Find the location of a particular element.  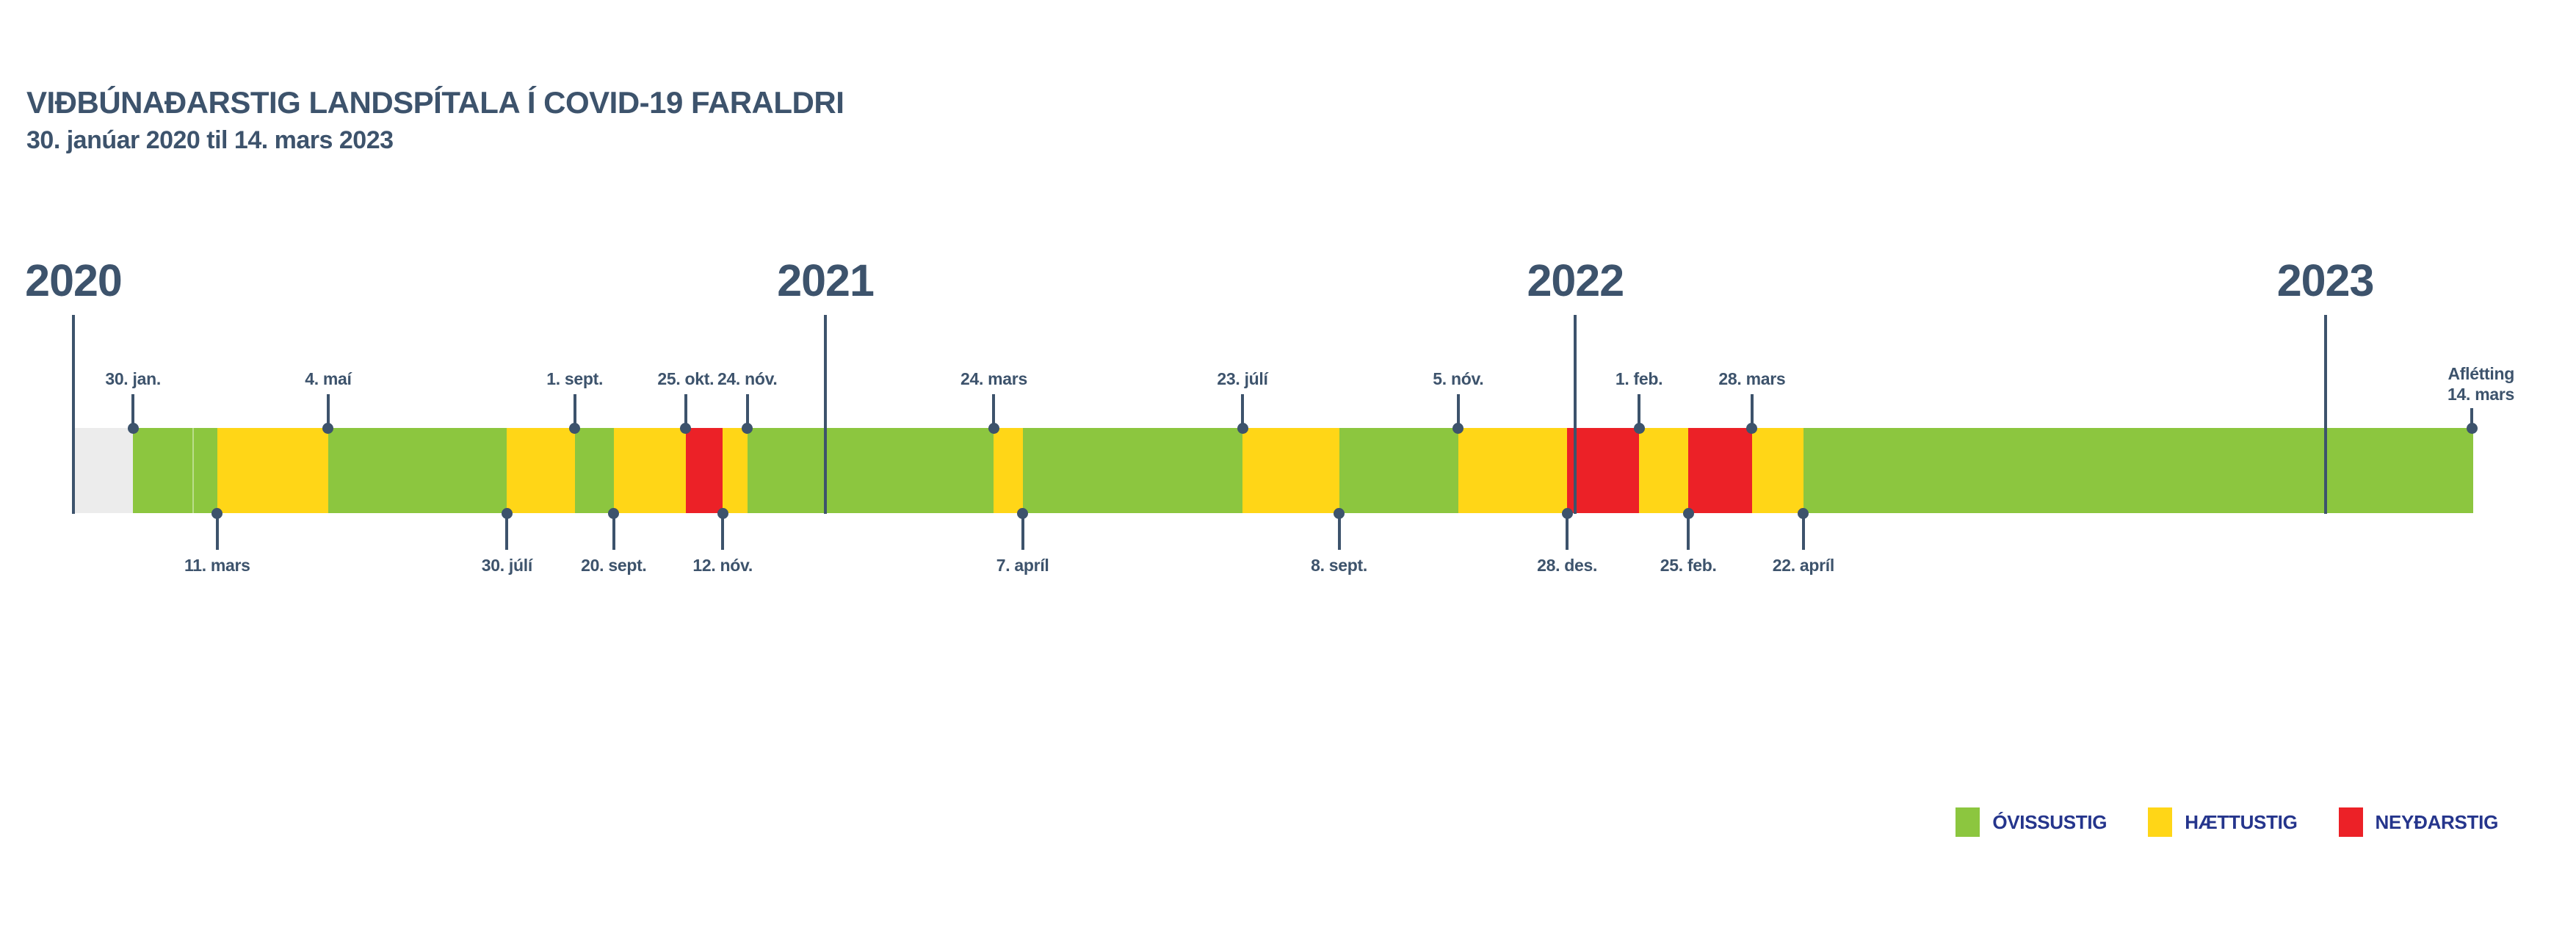

legend-item-haettustig: HÆTTUSTIG is located at coordinates (2223, 822).